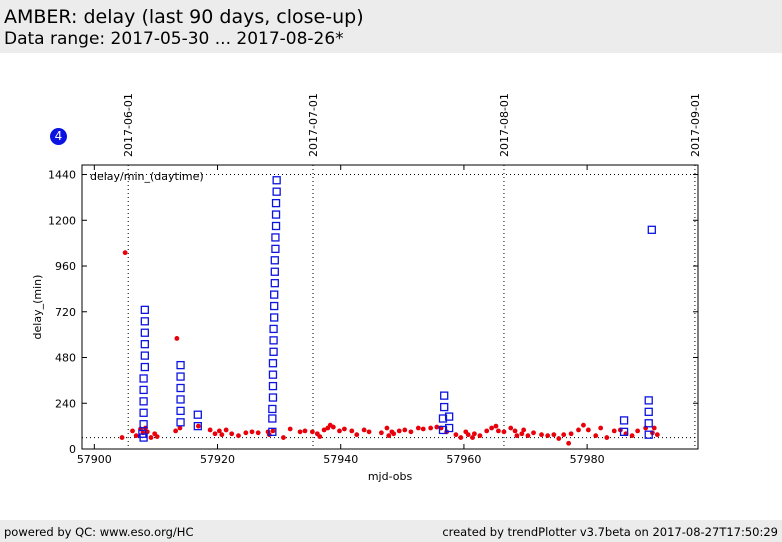 Image resolution: width=782 pixels, height=542 pixels. What do you see at coordinates (695, 125) in the screenshot?
I see `date-marker-label: 2017-09-01` at bounding box center [695, 125].